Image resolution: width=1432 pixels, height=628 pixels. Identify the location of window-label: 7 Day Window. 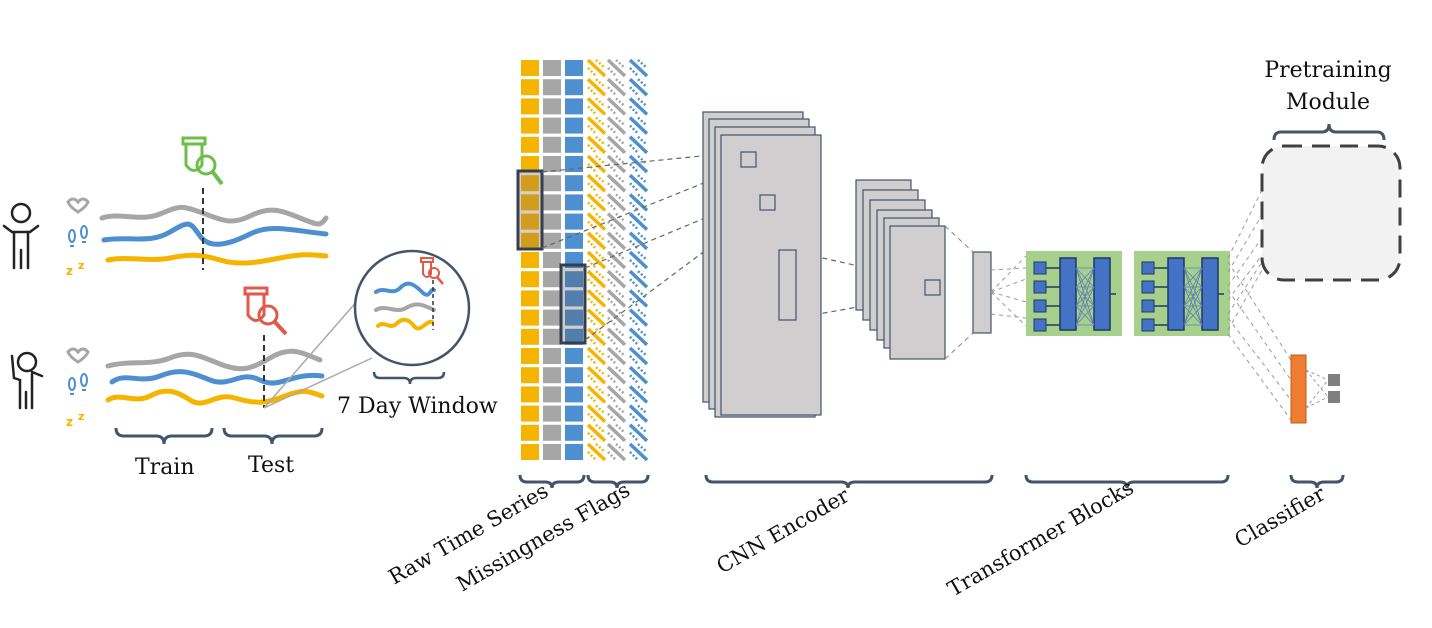
(417, 406).